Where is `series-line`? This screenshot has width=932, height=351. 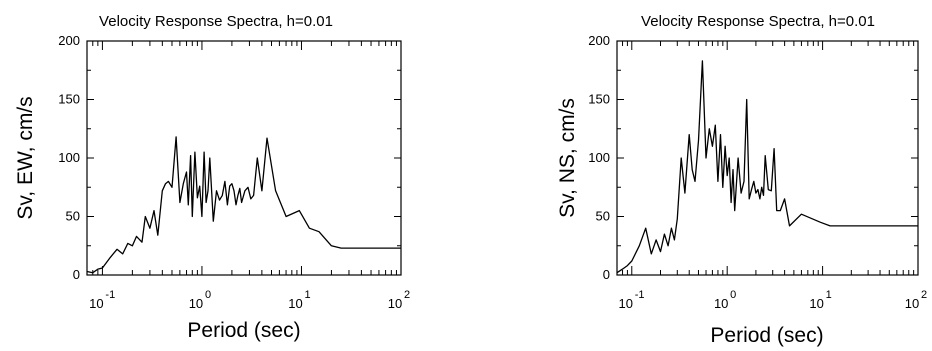
series-line is located at coordinates (243, 205).